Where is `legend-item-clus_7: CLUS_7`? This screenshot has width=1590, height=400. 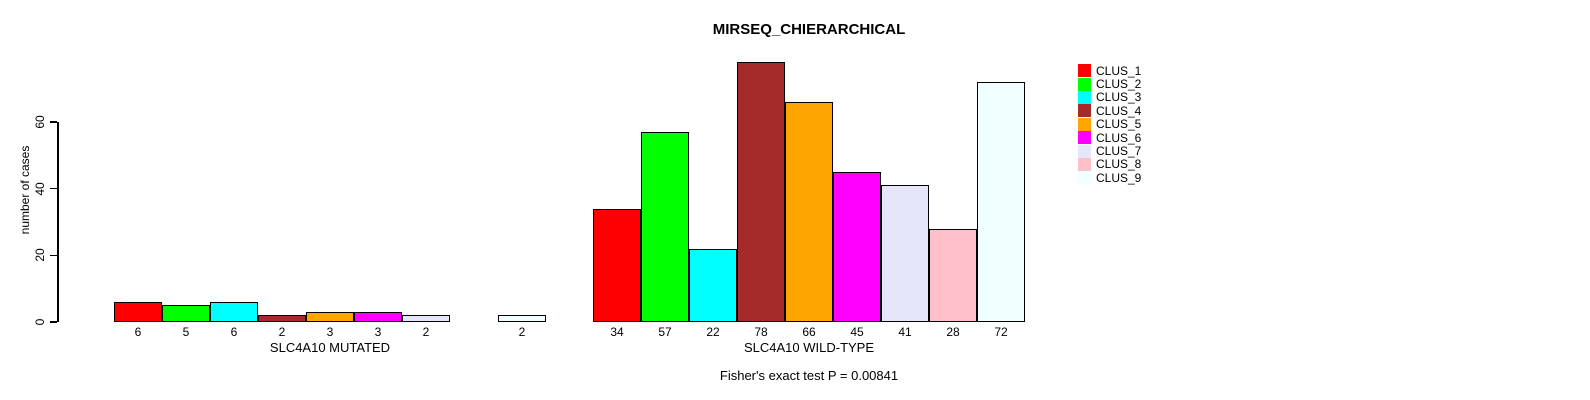 legend-item-clus_7: CLUS_7 is located at coordinates (1110, 151).